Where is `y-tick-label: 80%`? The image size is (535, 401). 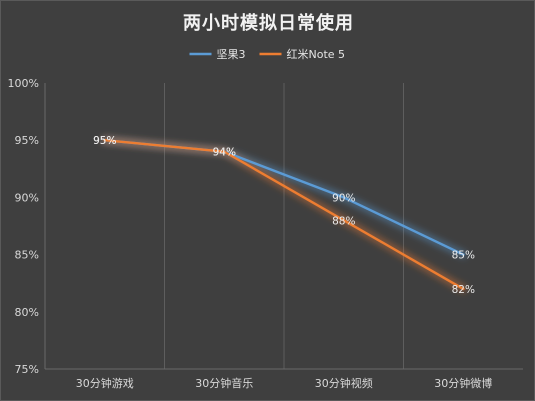
y-tick-label: 80% is located at coordinates (27, 312).